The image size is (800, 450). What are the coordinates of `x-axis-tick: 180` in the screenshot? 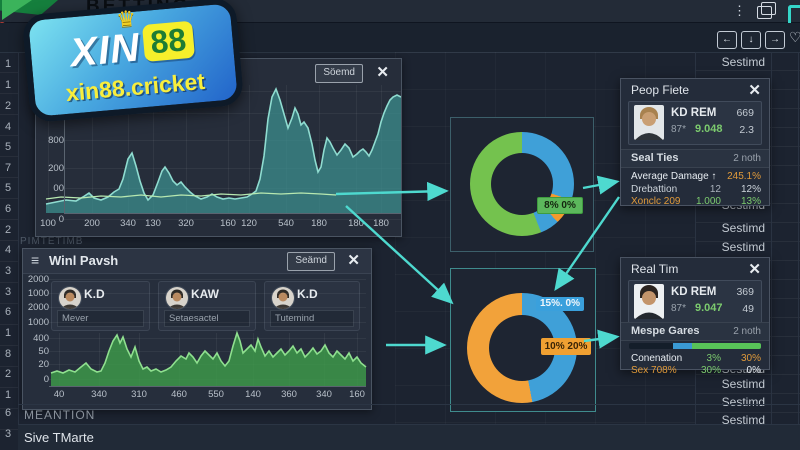 It's located at (319, 223).